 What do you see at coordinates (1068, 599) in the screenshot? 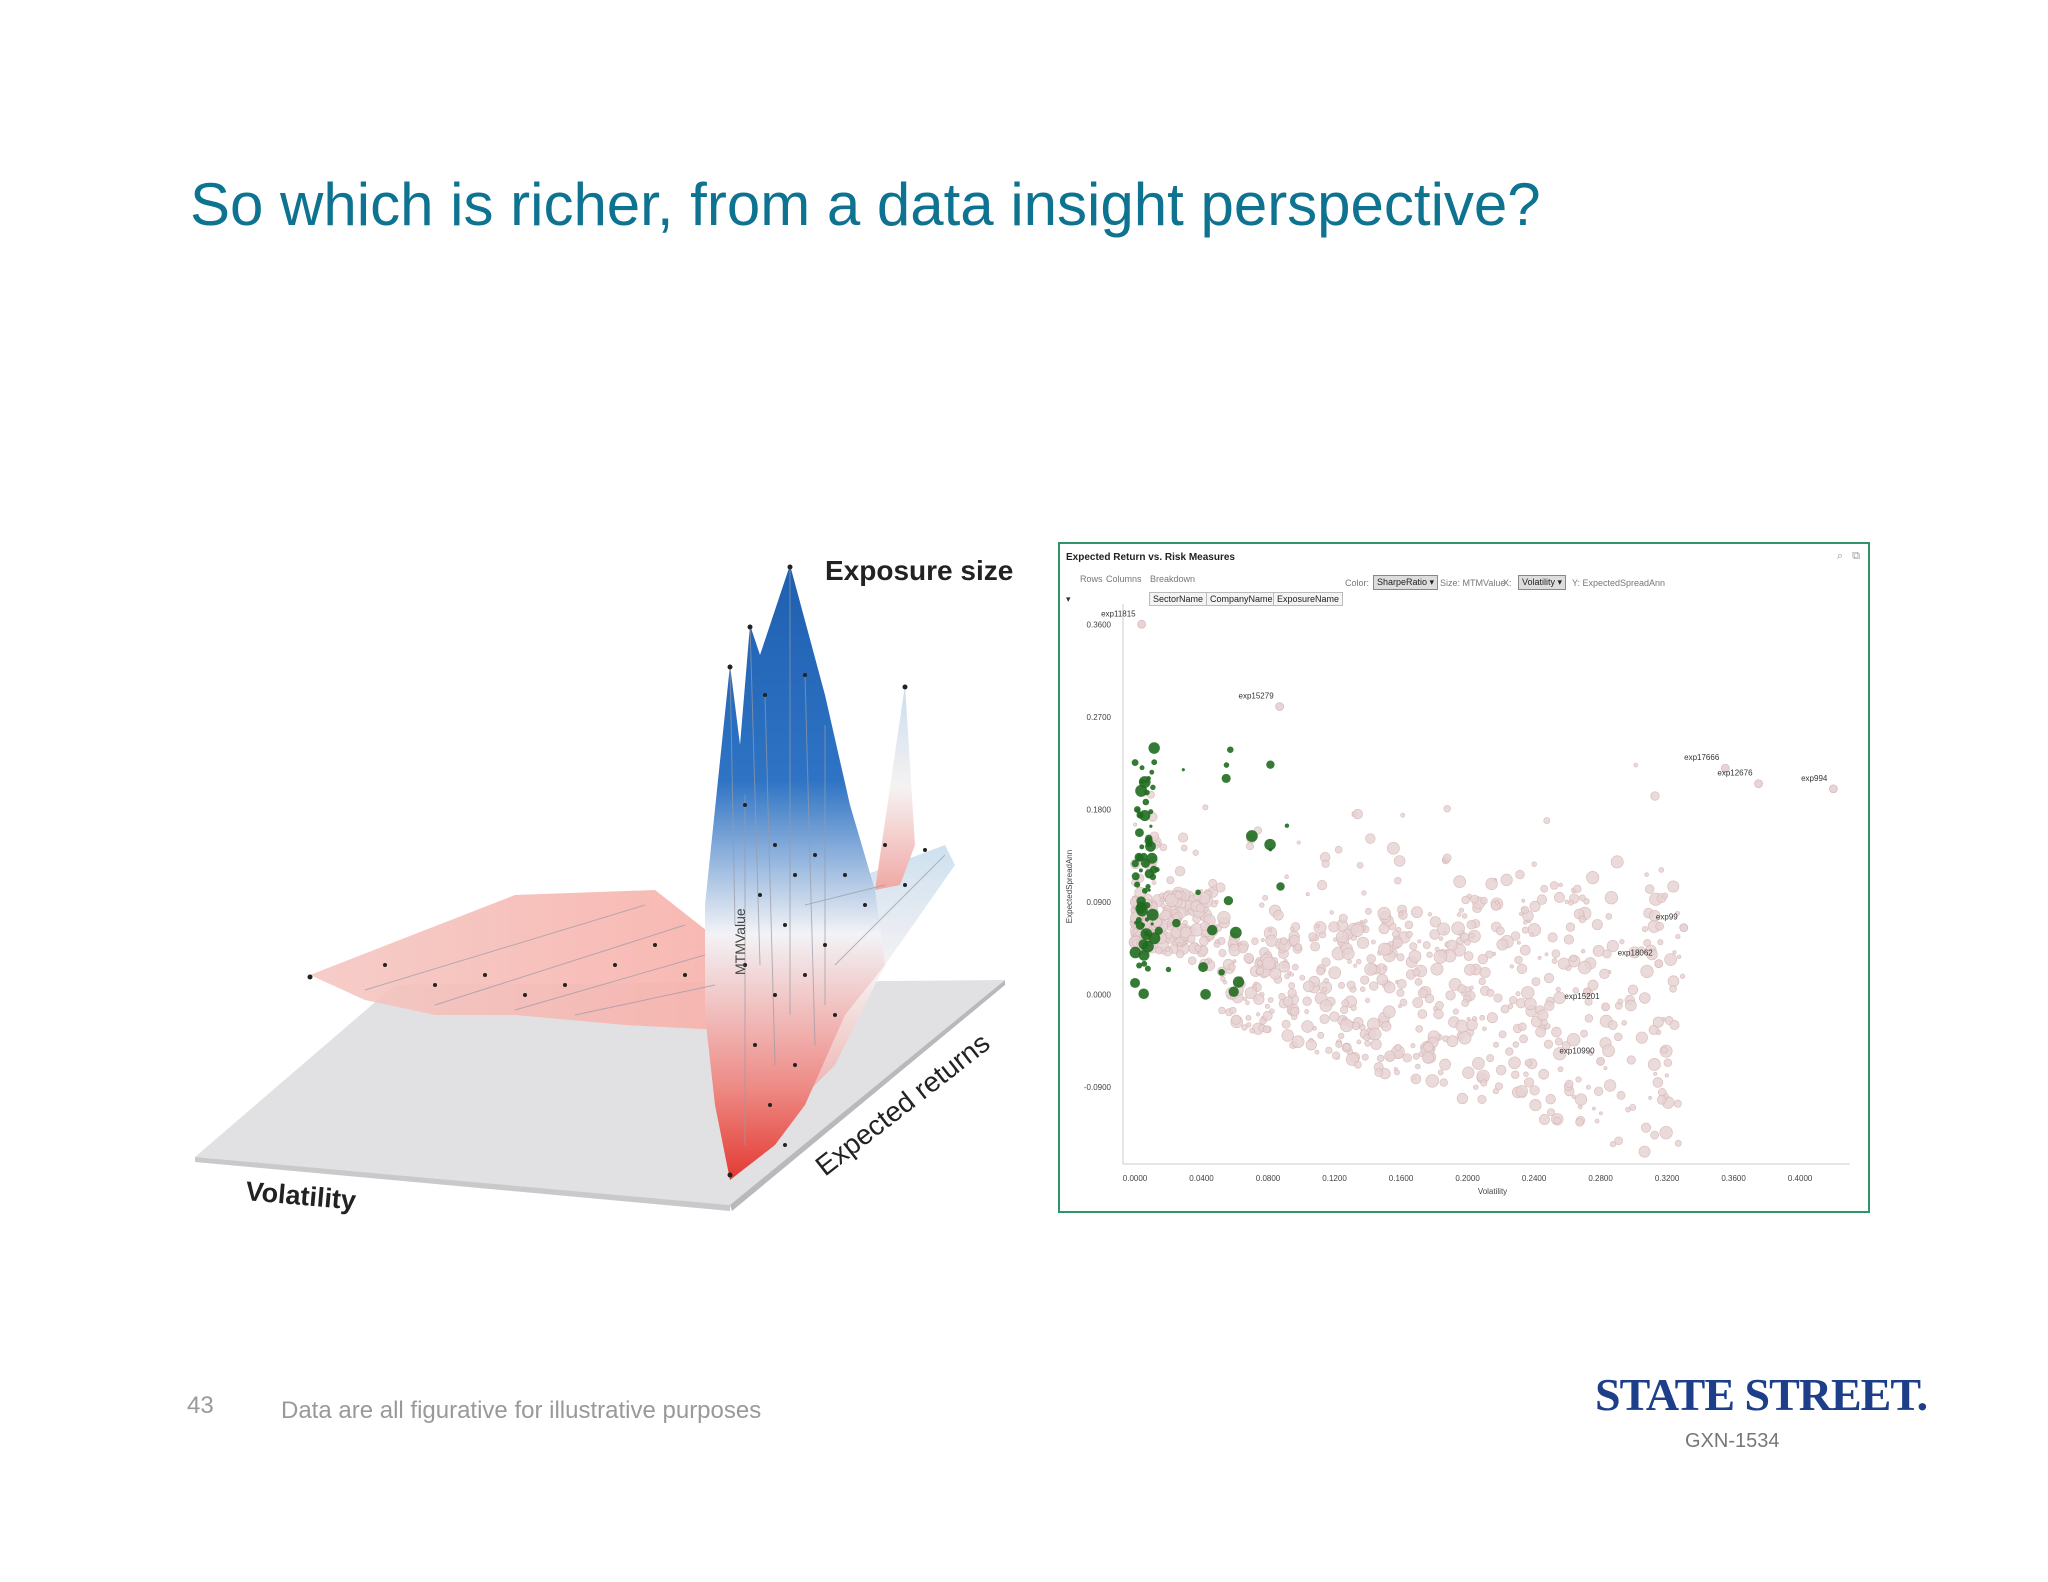
I see `expand-toggle: ▾` at bounding box center [1068, 599].